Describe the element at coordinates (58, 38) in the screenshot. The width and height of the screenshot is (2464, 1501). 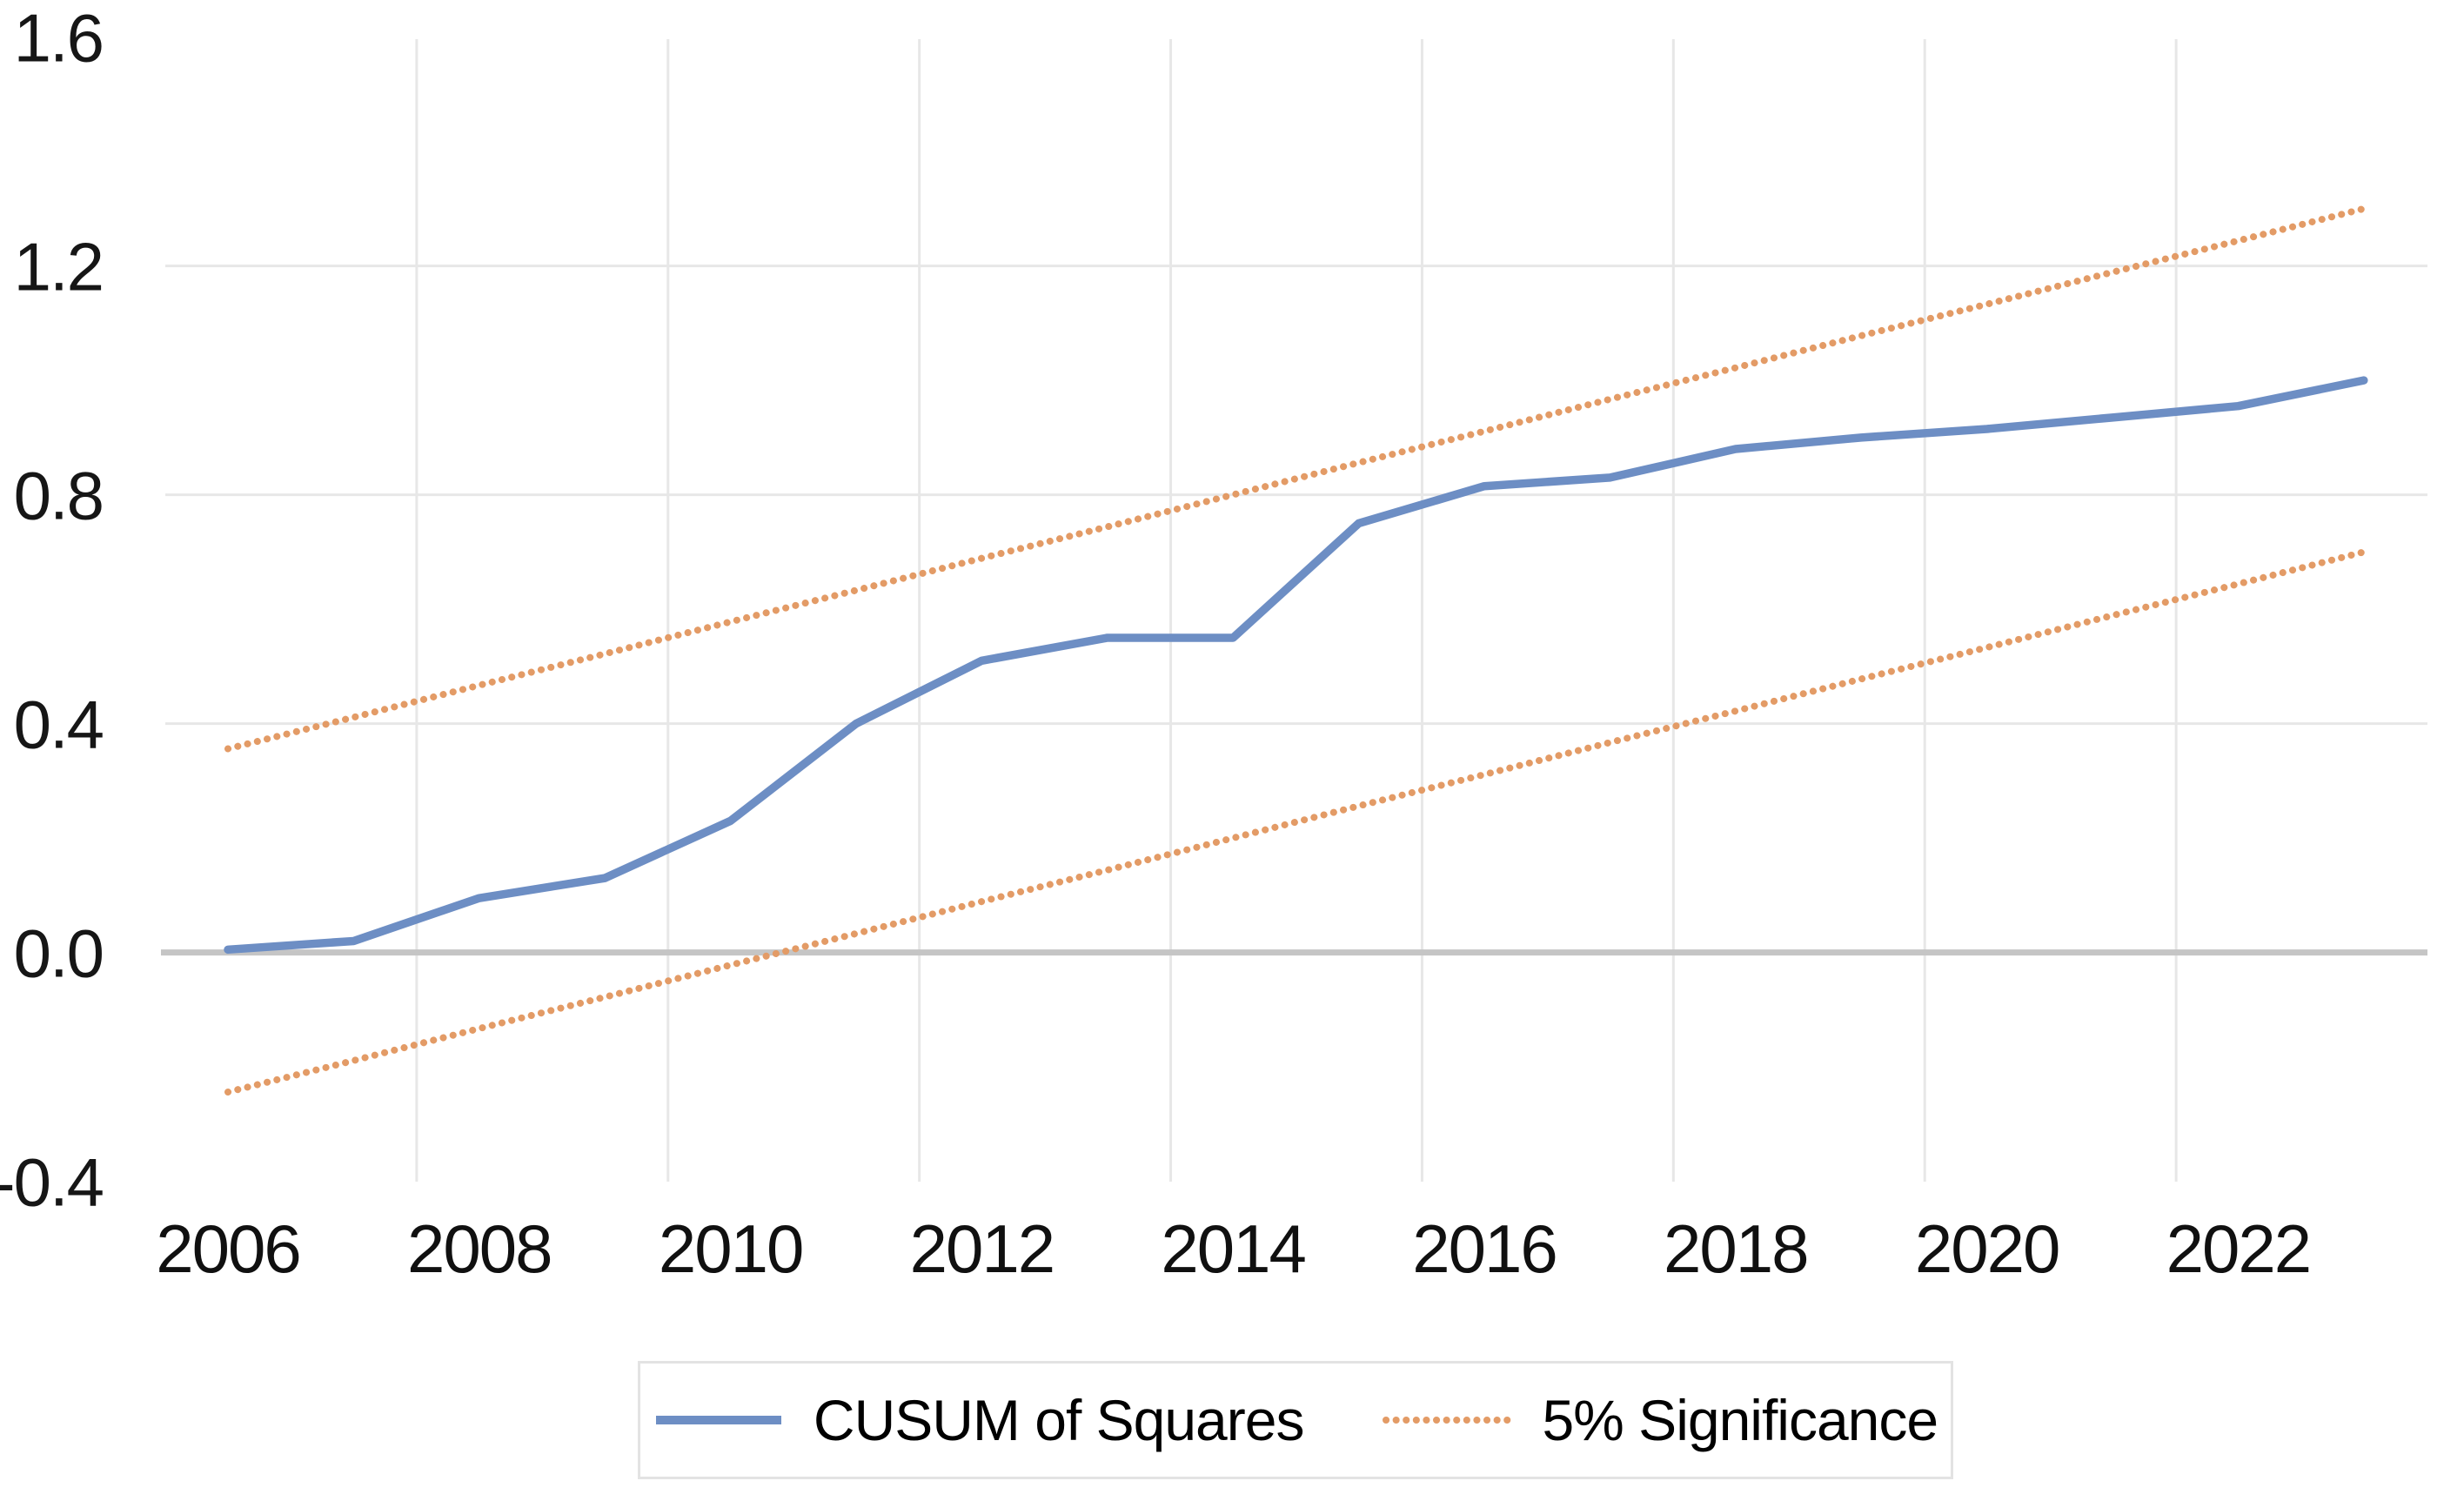
I see `y-tick-label: 1.6` at that location.